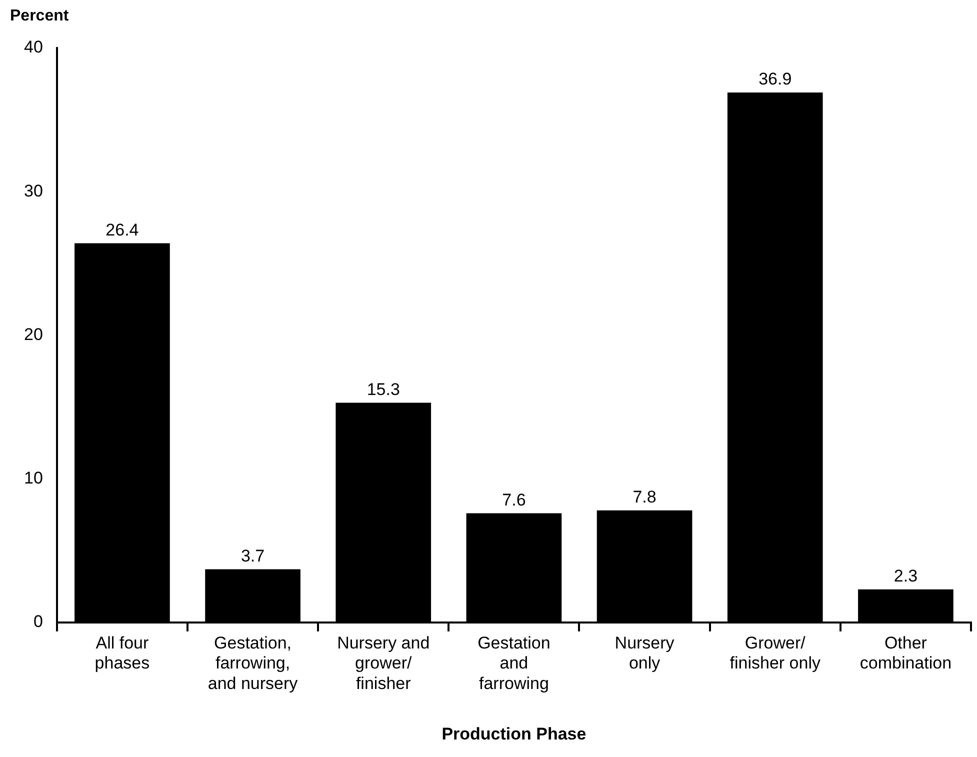 This screenshot has width=977, height=757. Describe the element at coordinates (38, 622) in the screenshot. I see `y-tick-label: 0` at that location.